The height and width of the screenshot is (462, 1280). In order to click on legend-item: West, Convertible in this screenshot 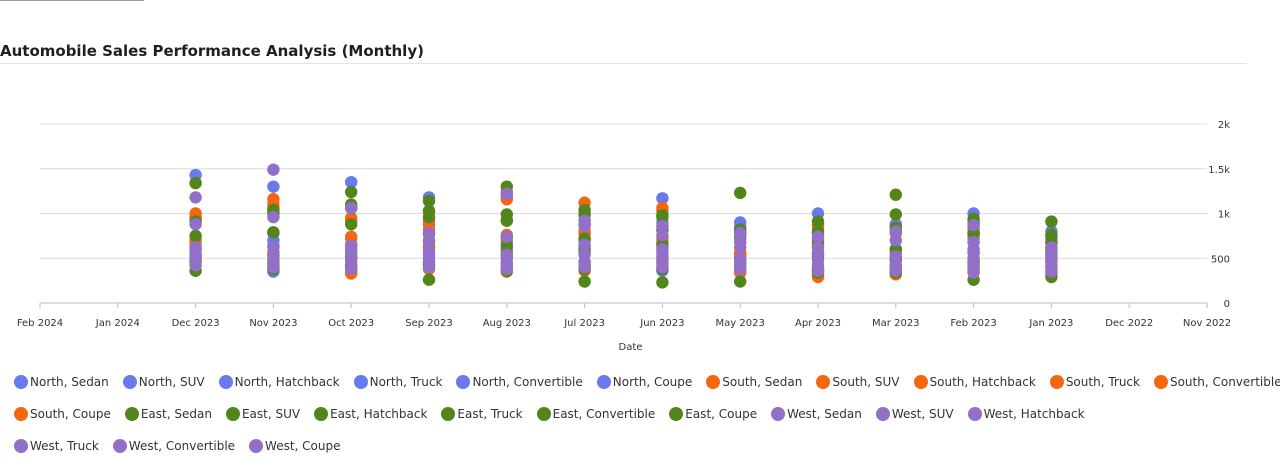, I will do `click(173, 446)`.